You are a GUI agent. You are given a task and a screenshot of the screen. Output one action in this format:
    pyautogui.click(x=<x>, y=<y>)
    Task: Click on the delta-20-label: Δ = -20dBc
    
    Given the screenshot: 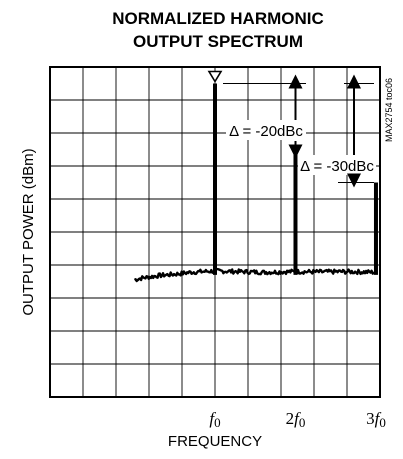 What is the action you would take?
    pyautogui.click(x=266, y=131)
    